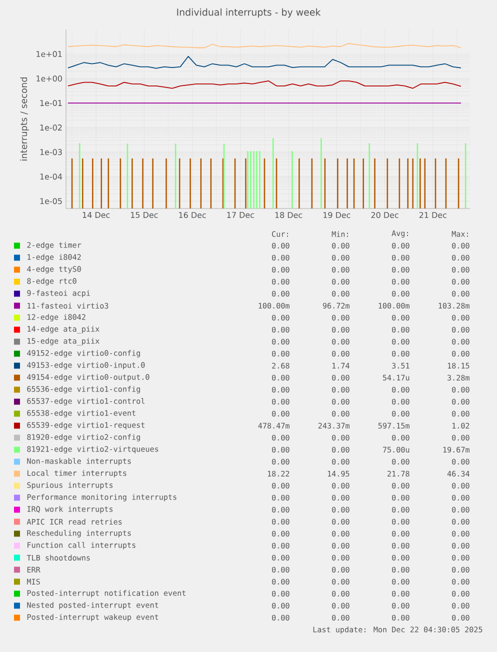 The height and width of the screenshot is (652, 497). Describe the element at coordinates (249, 13) in the screenshot. I see `chart-title: Individual interrupts - by week` at that location.